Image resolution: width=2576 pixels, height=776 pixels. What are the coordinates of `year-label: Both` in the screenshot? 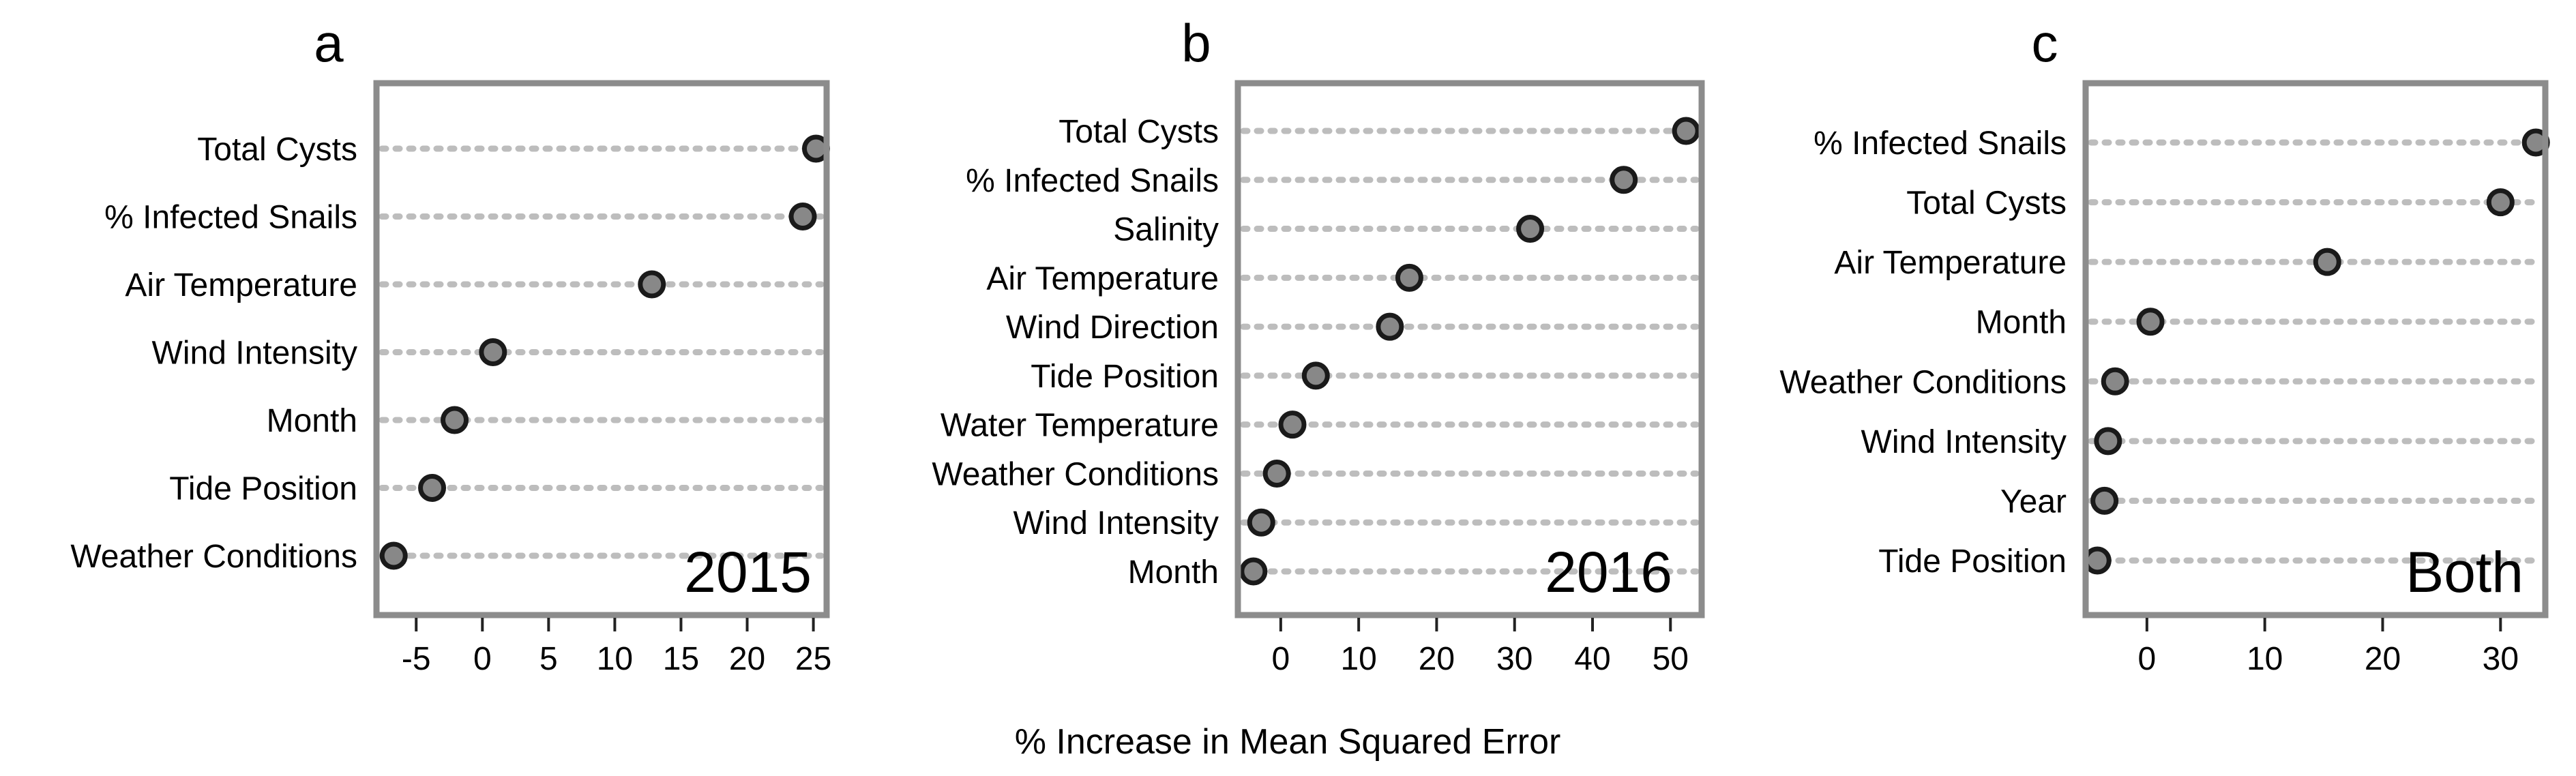 It's located at (2464, 572).